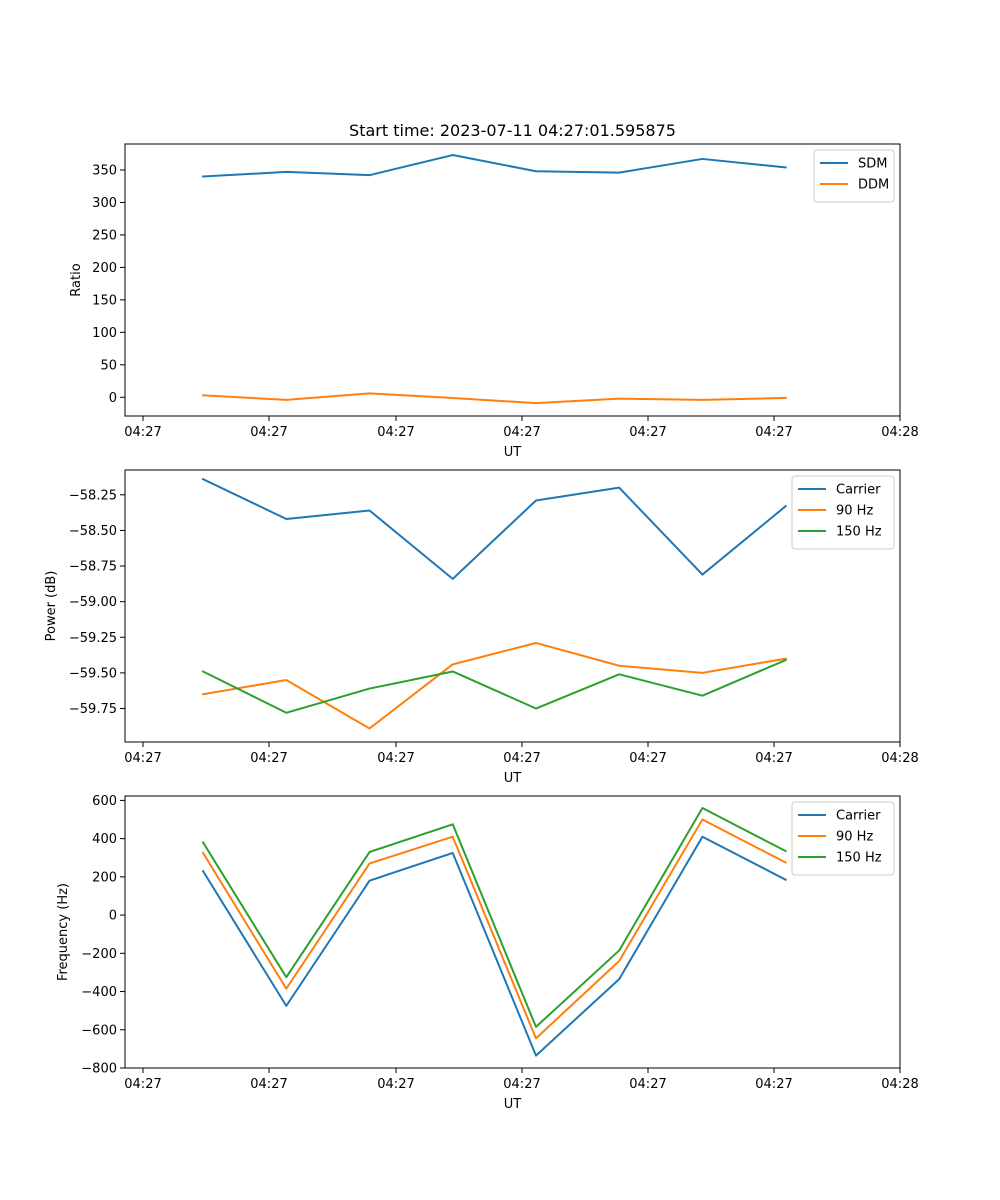 The width and height of the screenshot is (1000, 1200). Describe the element at coordinates (873, 185) in the screenshot. I see `legend-label: DDM` at that location.